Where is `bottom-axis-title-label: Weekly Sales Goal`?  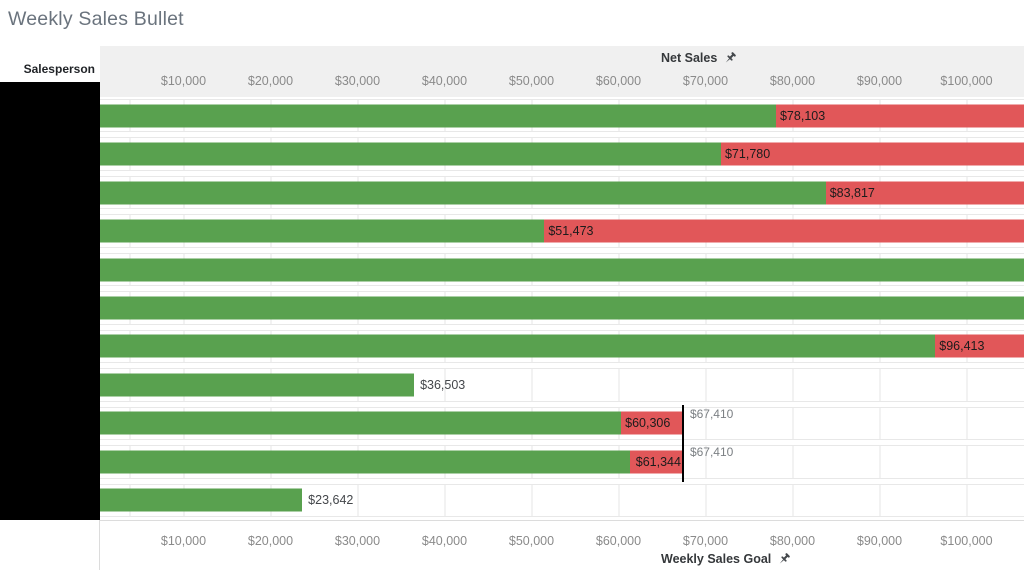 bottom-axis-title-label: Weekly Sales Goal is located at coordinates (716, 559).